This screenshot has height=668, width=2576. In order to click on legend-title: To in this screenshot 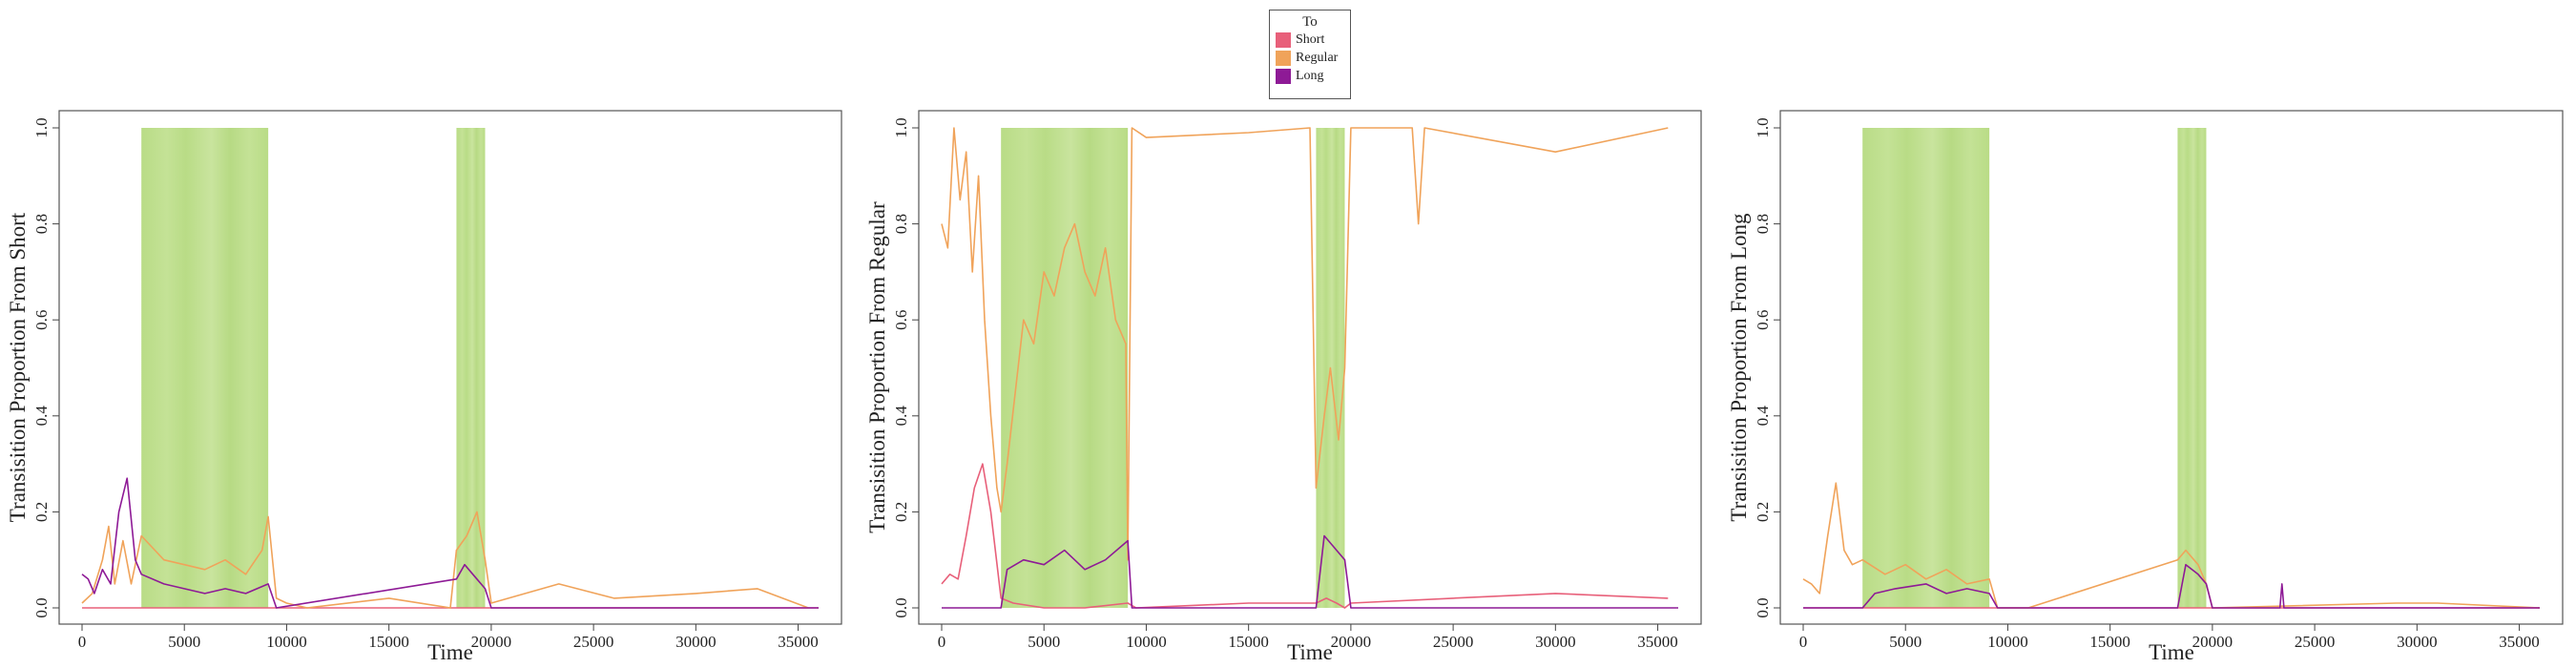, I will do `click(1310, 22)`.